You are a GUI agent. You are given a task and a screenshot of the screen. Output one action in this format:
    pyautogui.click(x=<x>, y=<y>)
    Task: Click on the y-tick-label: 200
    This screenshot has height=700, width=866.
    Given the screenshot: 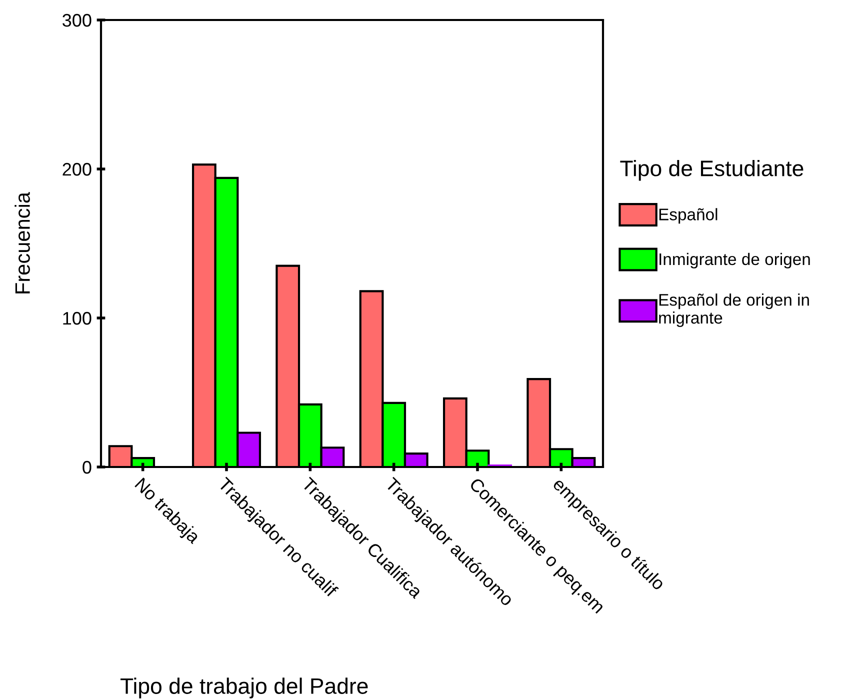 What is the action you would take?
    pyautogui.click(x=77, y=169)
    